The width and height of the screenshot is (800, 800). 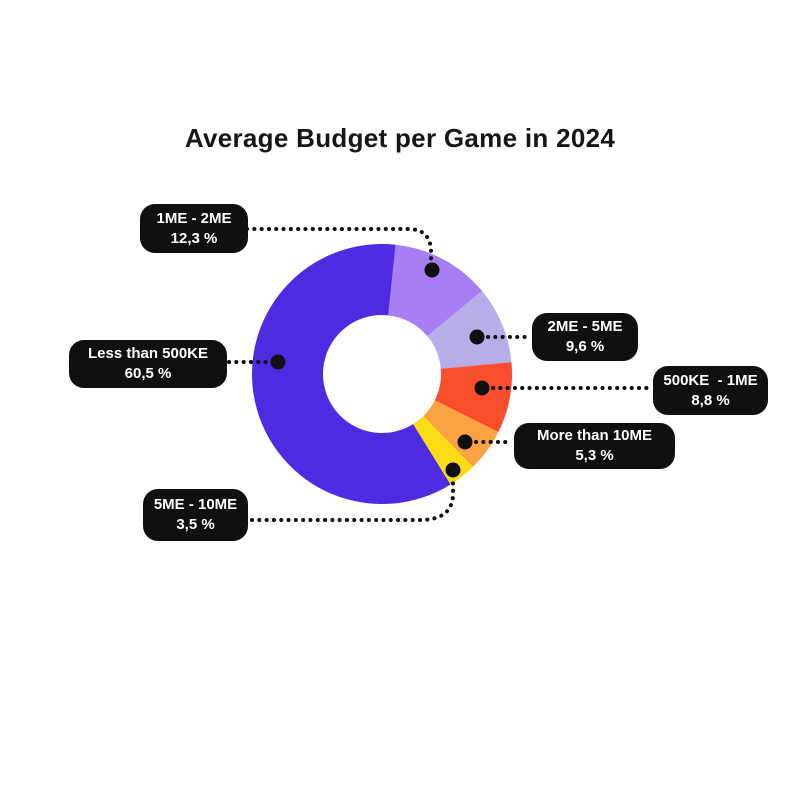 I want to click on callout-value: 8,8 %, so click(x=710, y=400).